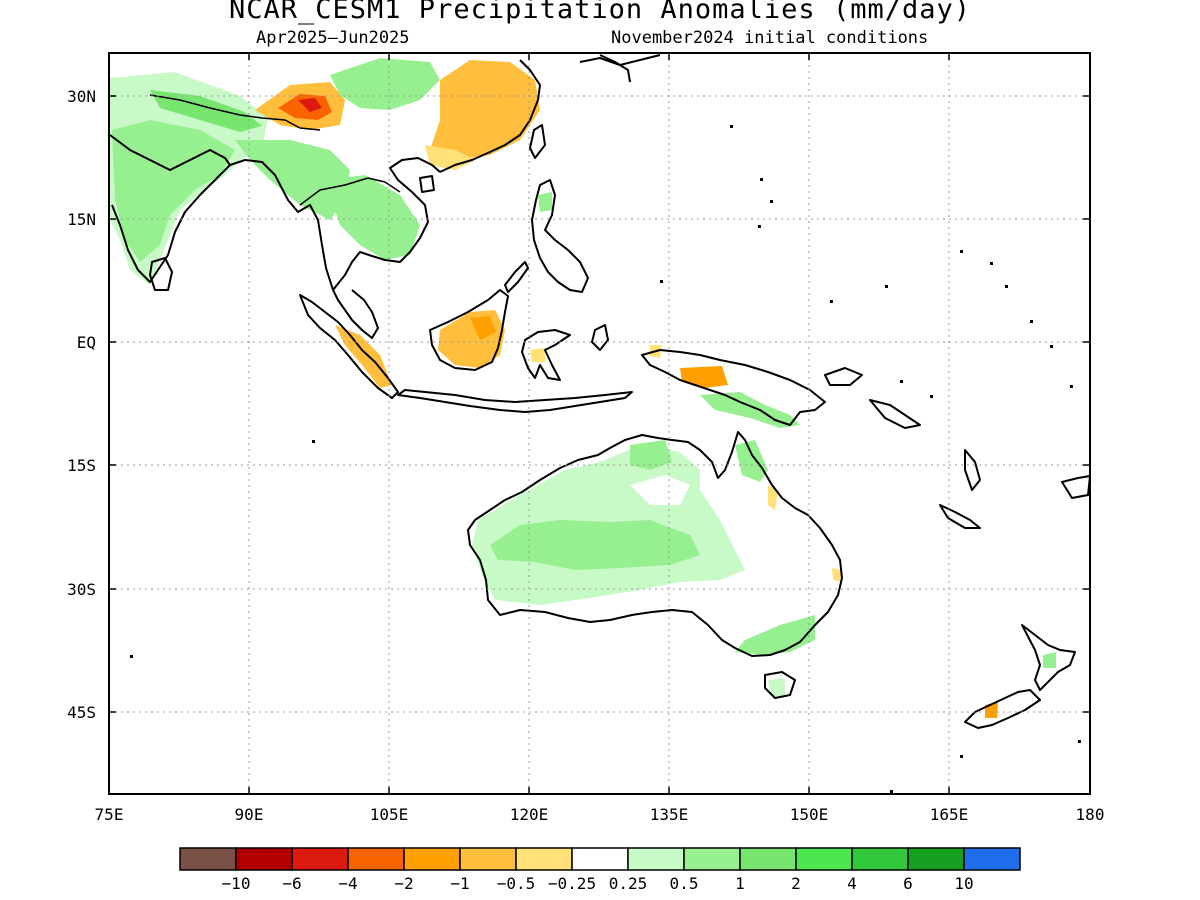 This screenshot has width=1200, height=900. What do you see at coordinates (206, 111) in the screenshot?
I see `anomaly-himalaya-wet` at bounding box center [206, 111].